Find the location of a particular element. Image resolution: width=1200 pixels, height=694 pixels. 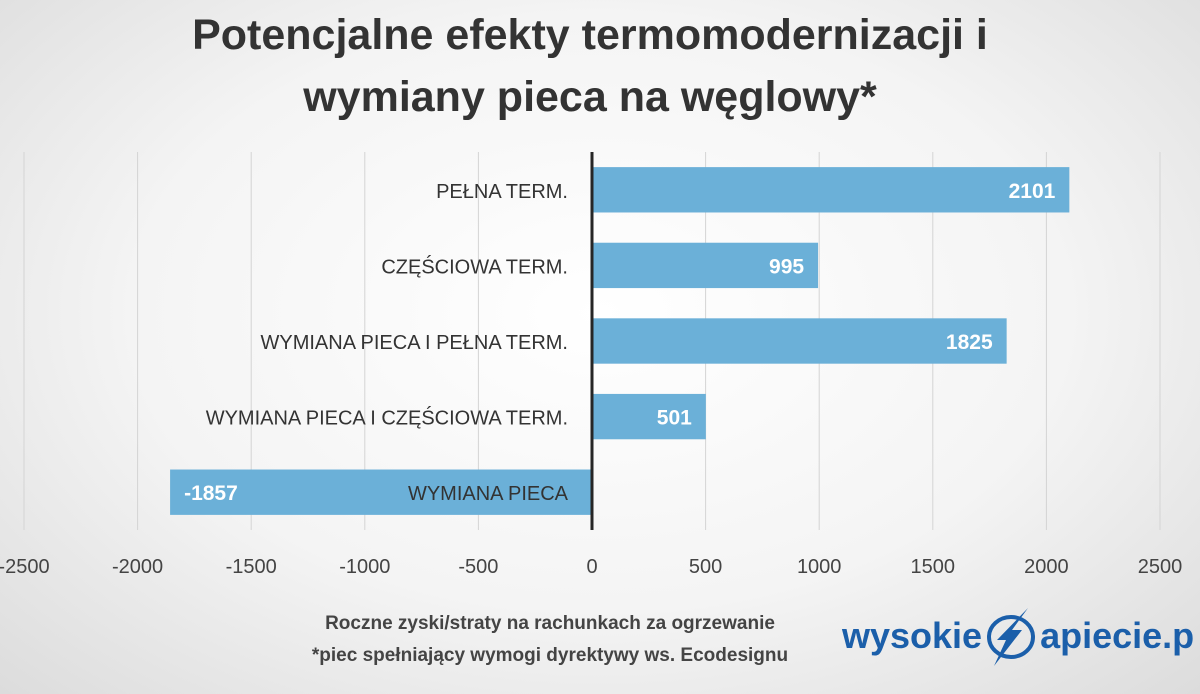

x-tick-label-1: -2000 is located at coordinates (137, 567).